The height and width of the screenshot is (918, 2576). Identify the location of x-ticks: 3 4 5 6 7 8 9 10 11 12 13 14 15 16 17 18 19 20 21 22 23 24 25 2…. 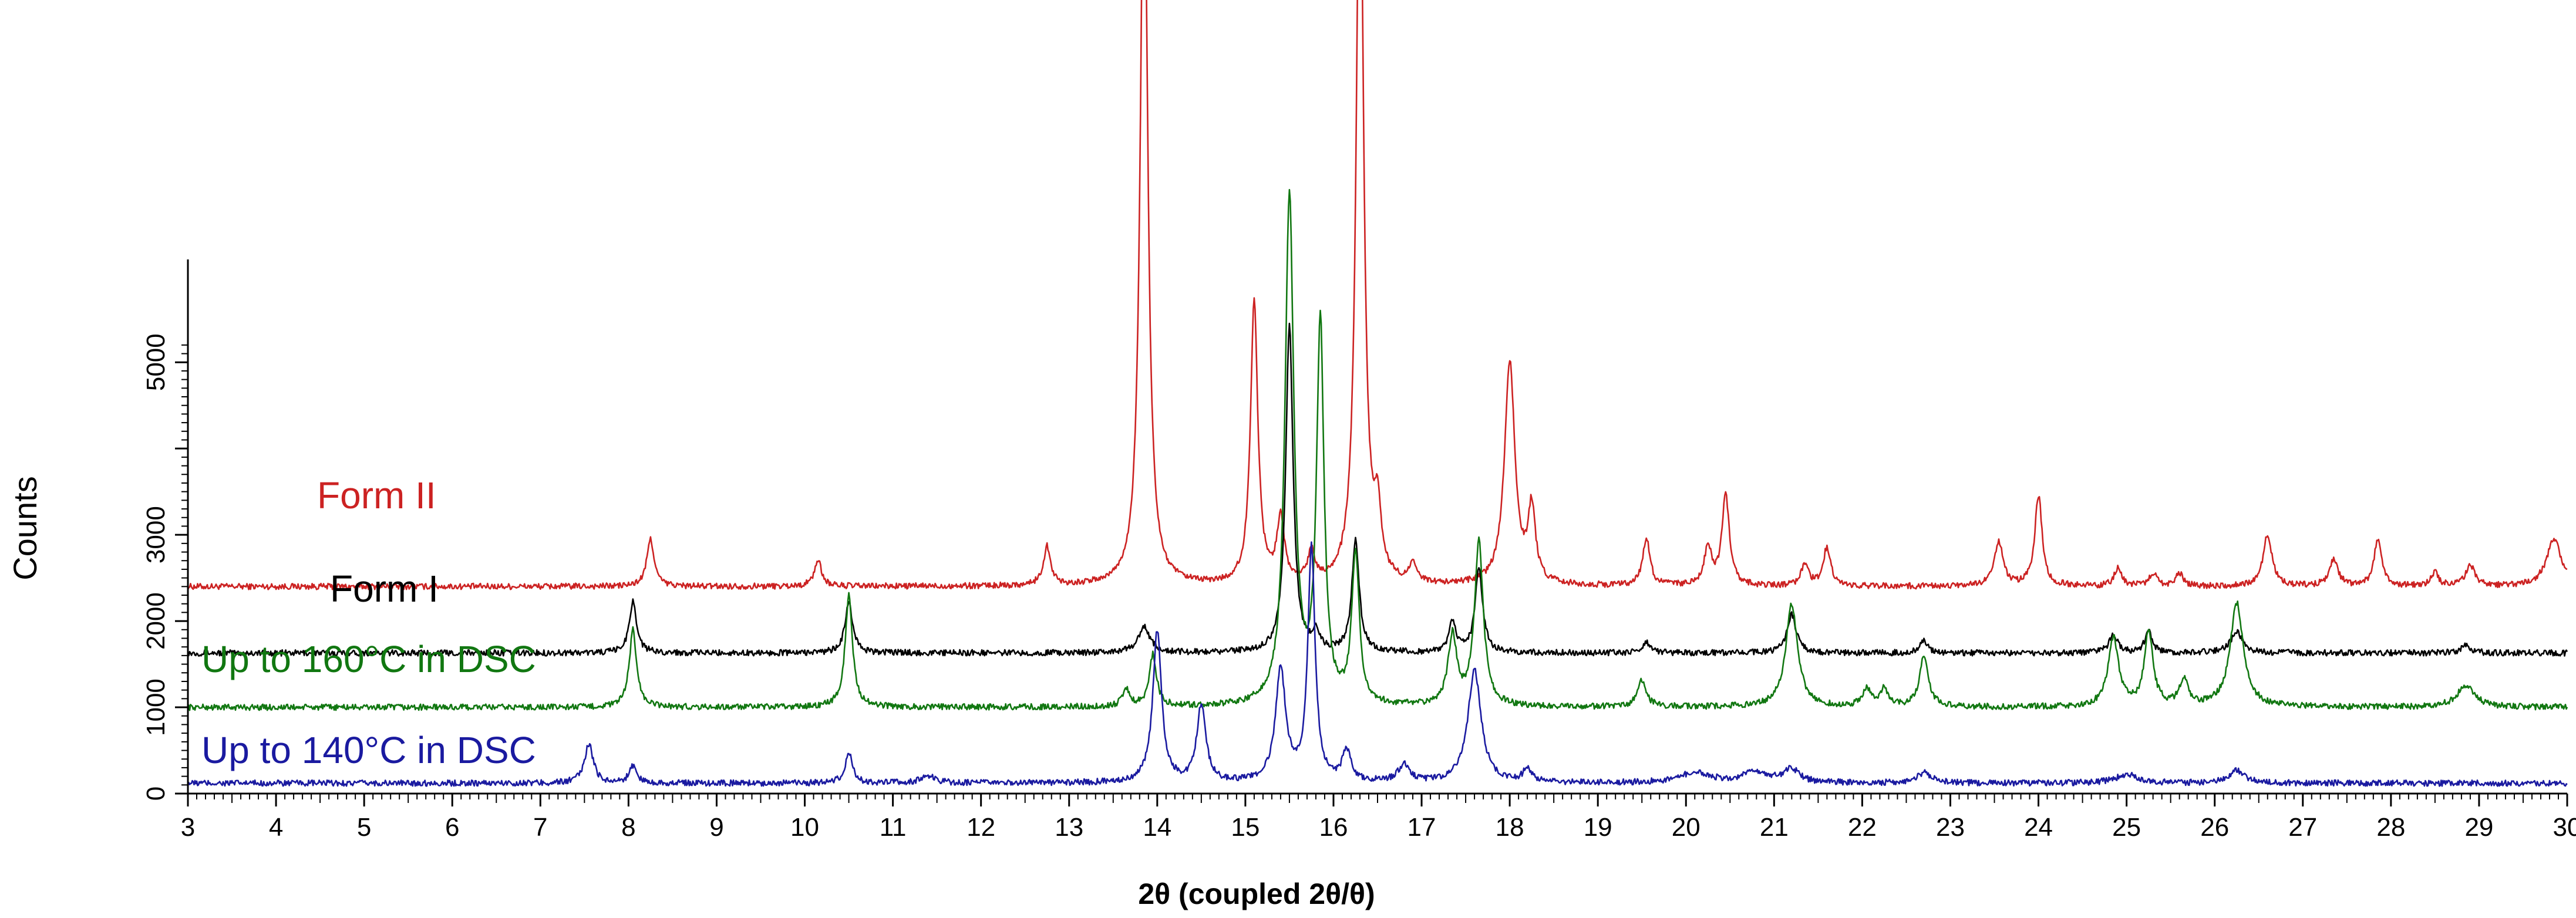
(1378, 818).